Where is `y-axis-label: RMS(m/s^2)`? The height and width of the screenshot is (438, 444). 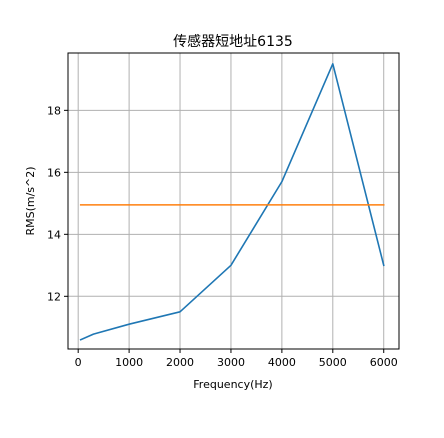
y-axis-label: RMS(m/s^2) is located at coordinates (30, 200).